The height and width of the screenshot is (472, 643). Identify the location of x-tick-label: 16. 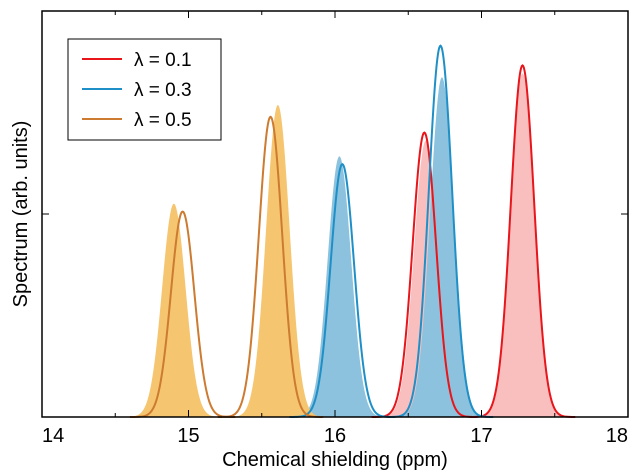
(335, 436).